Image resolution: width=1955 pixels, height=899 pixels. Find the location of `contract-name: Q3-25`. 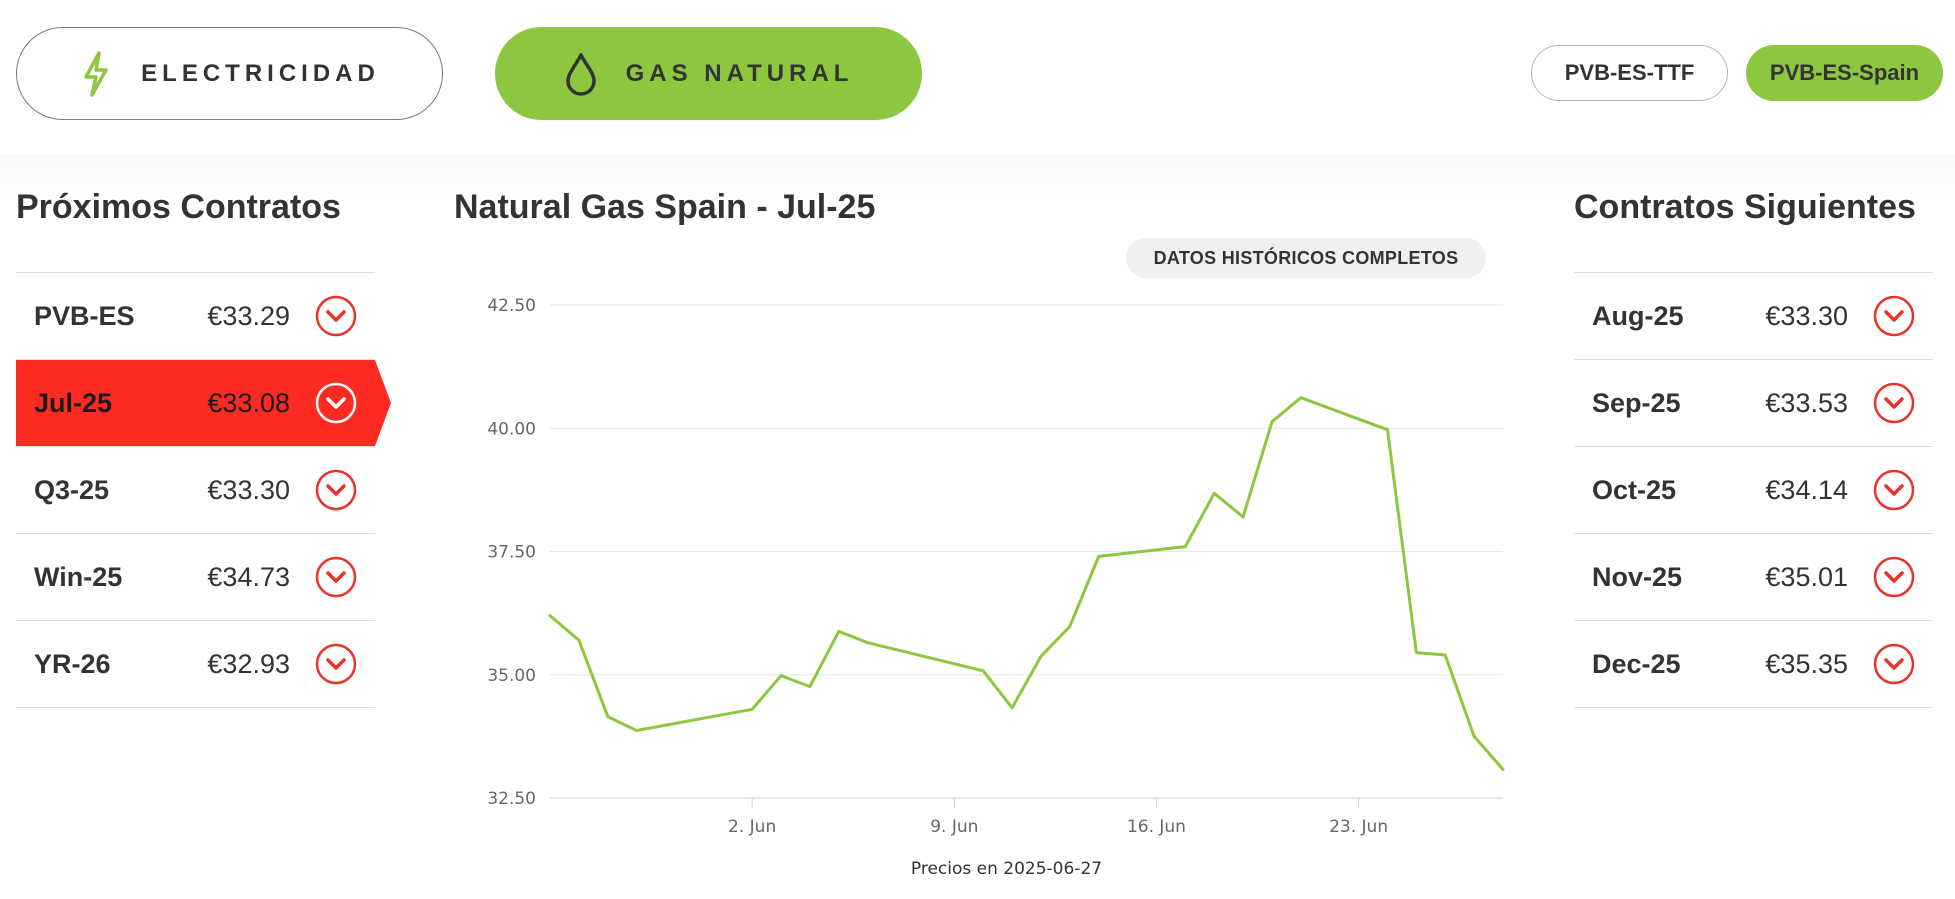

contract-name: Q3-25 is located at coordinates (72, 489).